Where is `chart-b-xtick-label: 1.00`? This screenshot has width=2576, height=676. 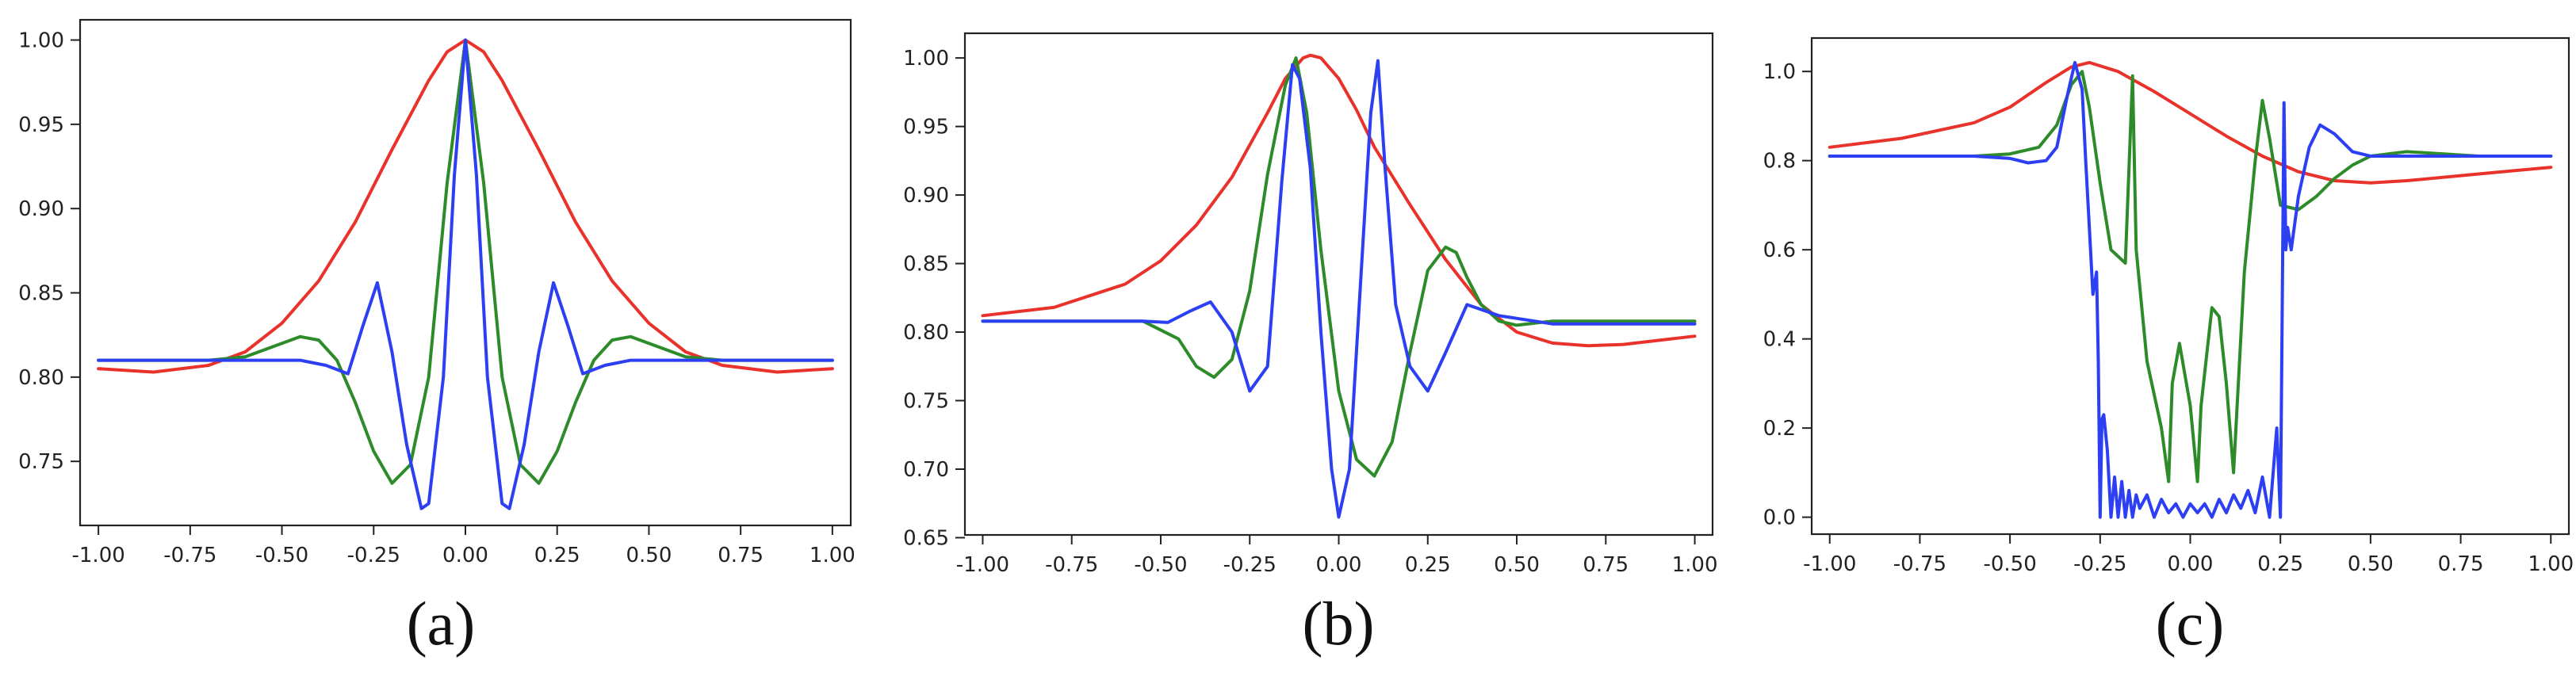 chart-b-xtick-label: 1.00 is located at coordinates (1695, 565).